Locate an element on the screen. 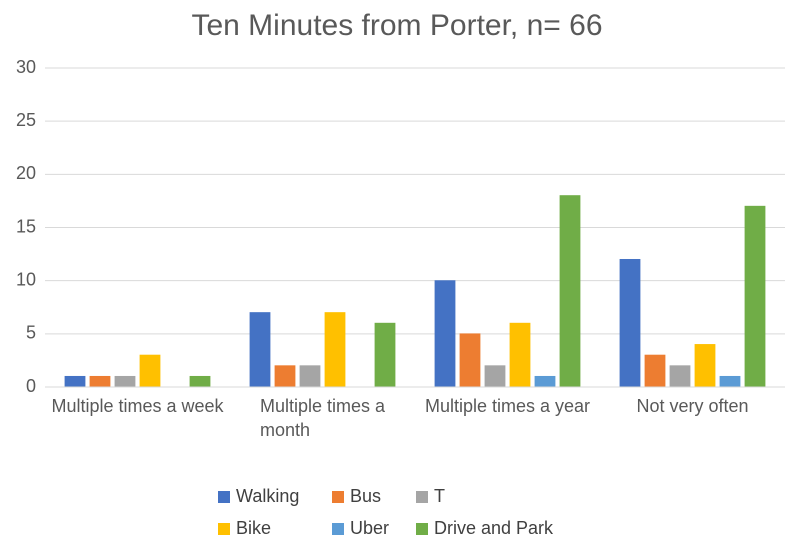 The width and height of the screenshot is (785, 543). legend-label: Walking is located at coordinates (267, 496).